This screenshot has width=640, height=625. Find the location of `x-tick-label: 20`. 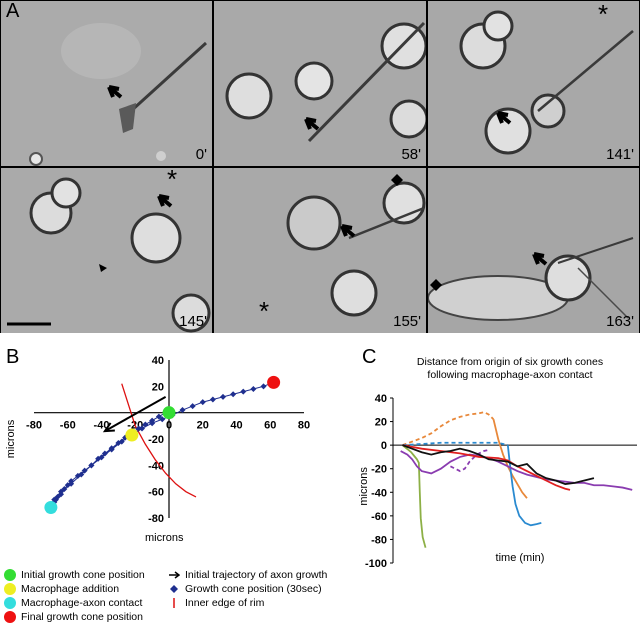

x-tick-label: 20 is located at coordinates (203, 426).